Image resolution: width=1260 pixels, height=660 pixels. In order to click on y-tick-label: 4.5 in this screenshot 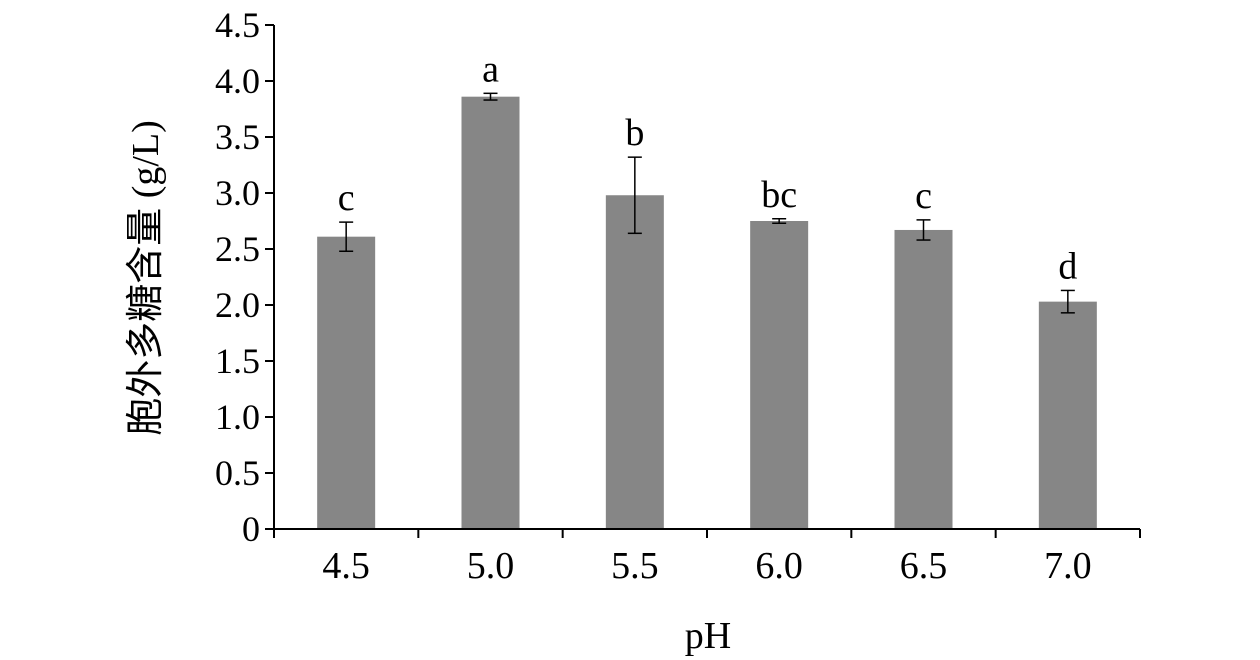, I will do `click(237, 25)`.